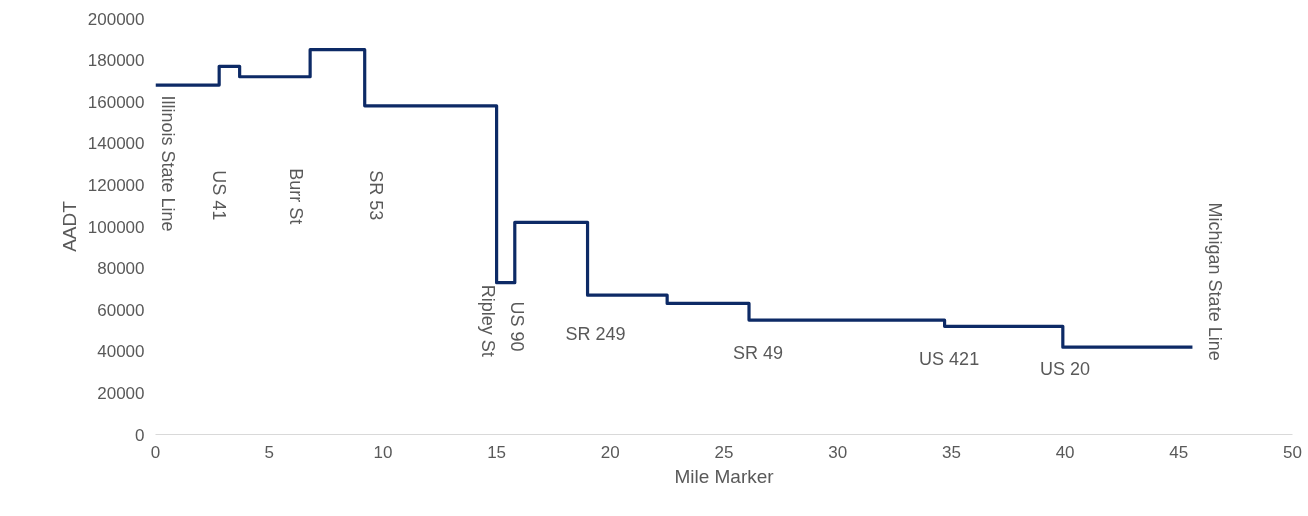 The height and width of the screenshot is (516, 1308). What do you see at coordinates (1065, 368) in the screenshot?
I see `annotation: US 20` at bounding box center [1065, 368].